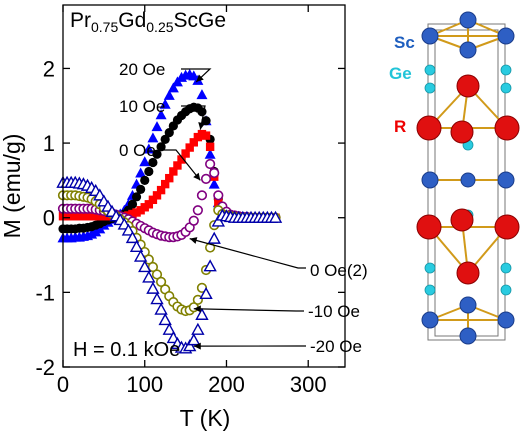  What do you see at coordinates (334, 311) in the screenshot?
I see `annotation-label: -10 Oe` at bounding box center [334, 311].